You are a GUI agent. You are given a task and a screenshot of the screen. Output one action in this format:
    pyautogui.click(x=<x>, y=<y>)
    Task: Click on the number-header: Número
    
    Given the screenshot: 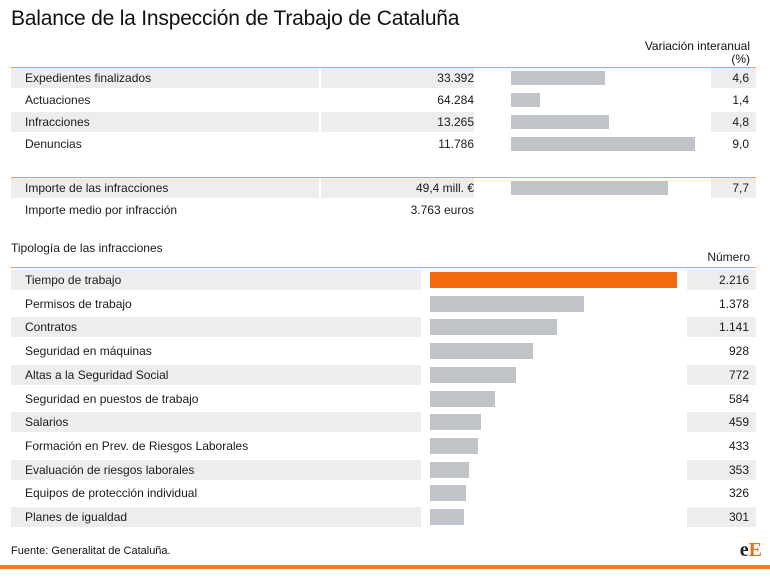 What is the action you would take?
    pyautogui.click(x=728, y=257)
    